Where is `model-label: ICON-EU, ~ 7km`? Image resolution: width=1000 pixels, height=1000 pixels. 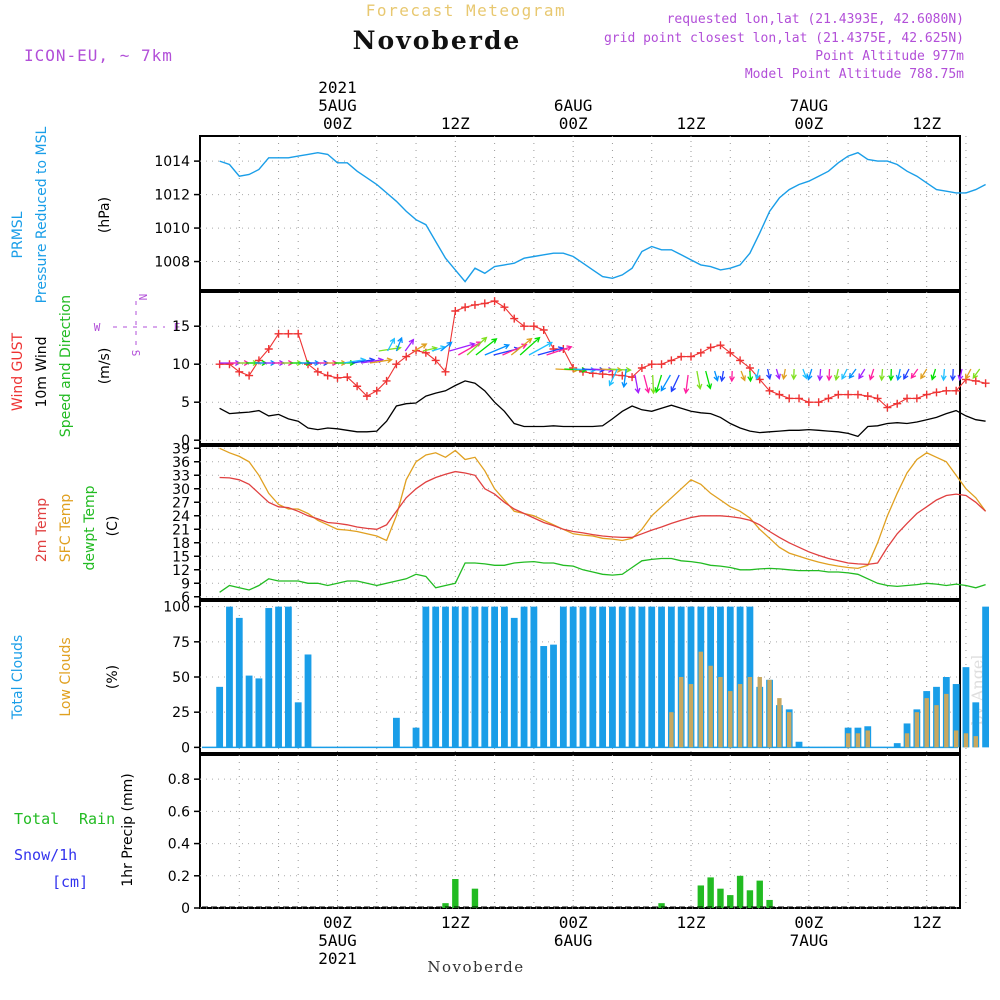
model-label: ICON-EU, ~ 7km is located at coordinates (98, 55).